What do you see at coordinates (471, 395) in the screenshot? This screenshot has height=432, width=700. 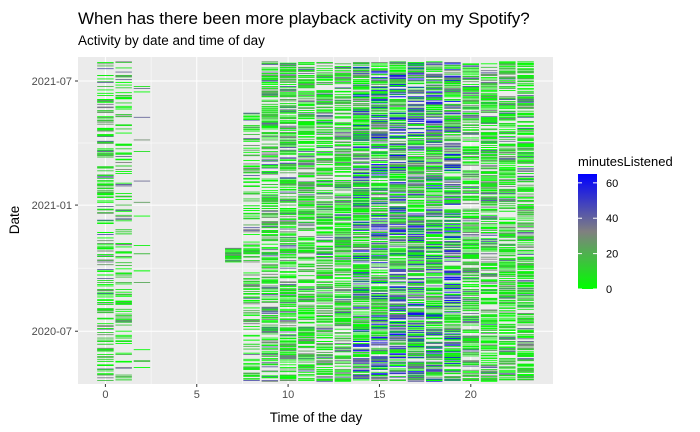 I see `x-tick-label: 20` at bounding box center [471, 395].